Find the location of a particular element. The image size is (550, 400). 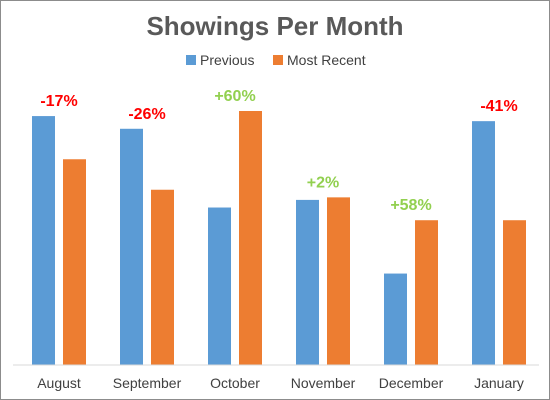

x-tick-label-january: January is located at coordinates (499, 383).